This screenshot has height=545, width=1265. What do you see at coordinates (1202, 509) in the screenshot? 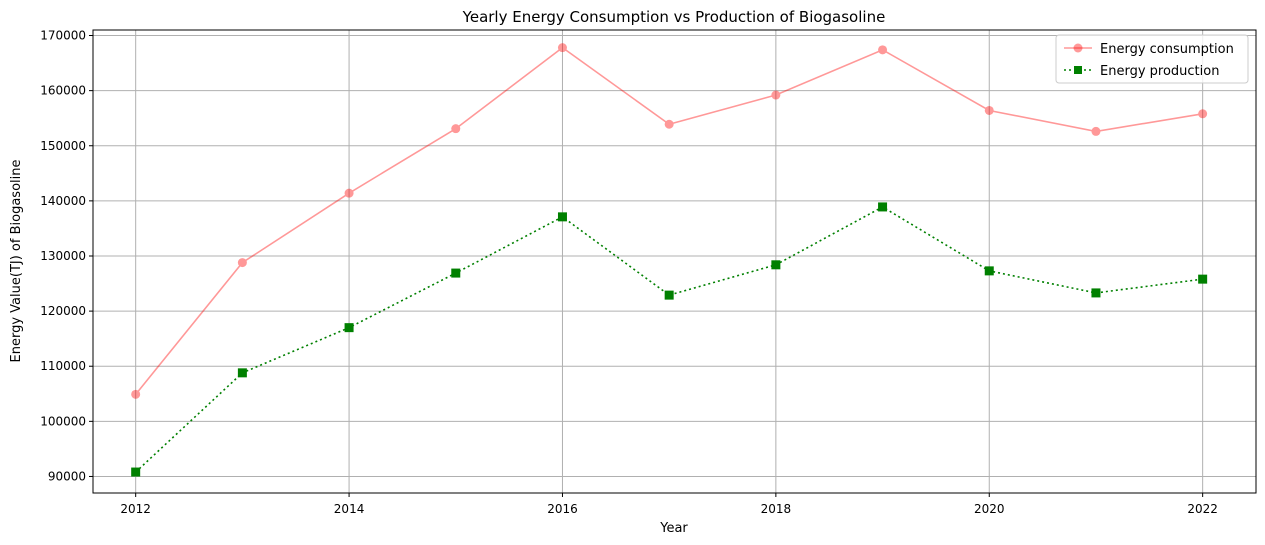
I see `x-tick-label: 2022` at bounding box center [1202, 509].